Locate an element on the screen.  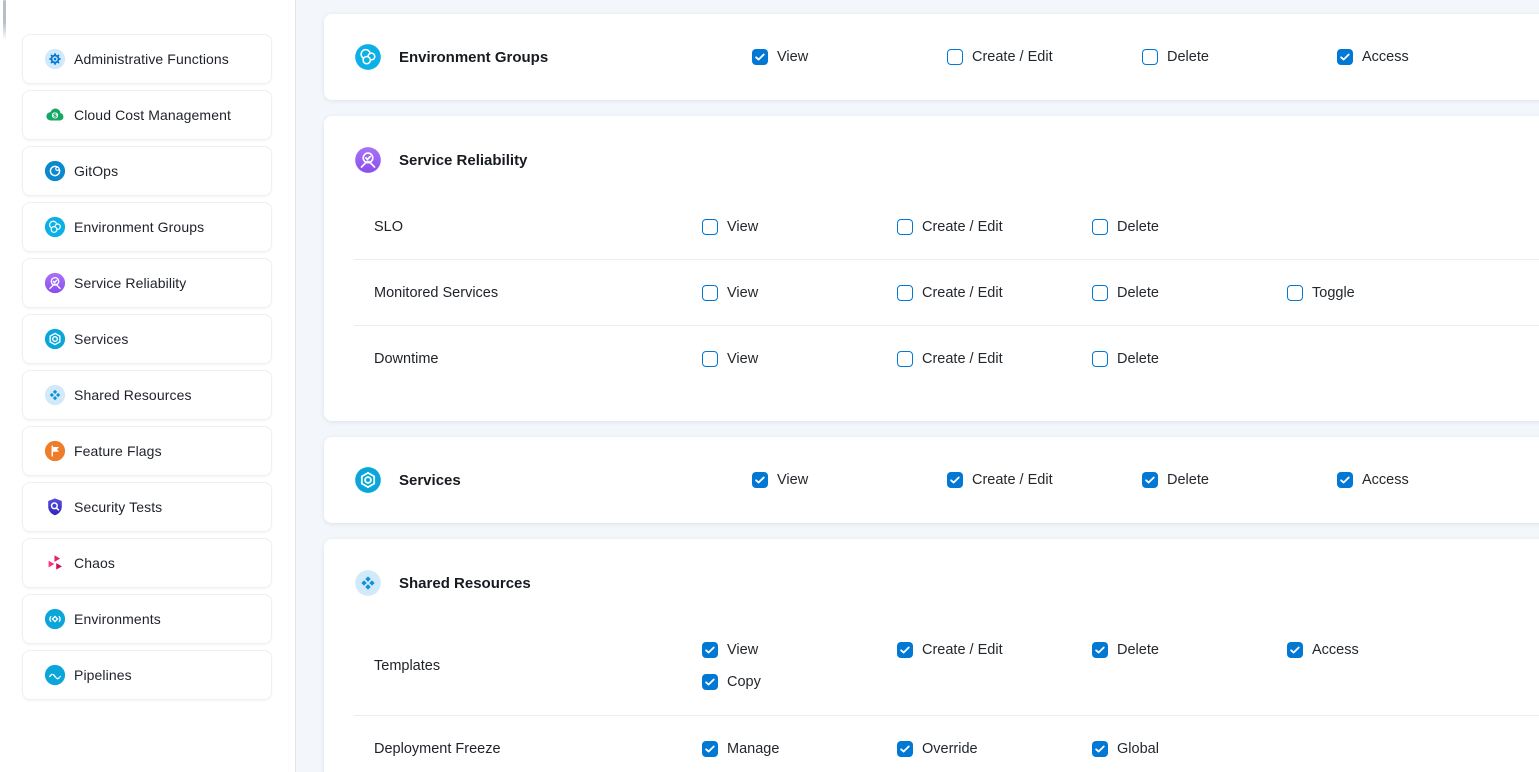
environment-groups-icon is located at coordinates (55, 227).